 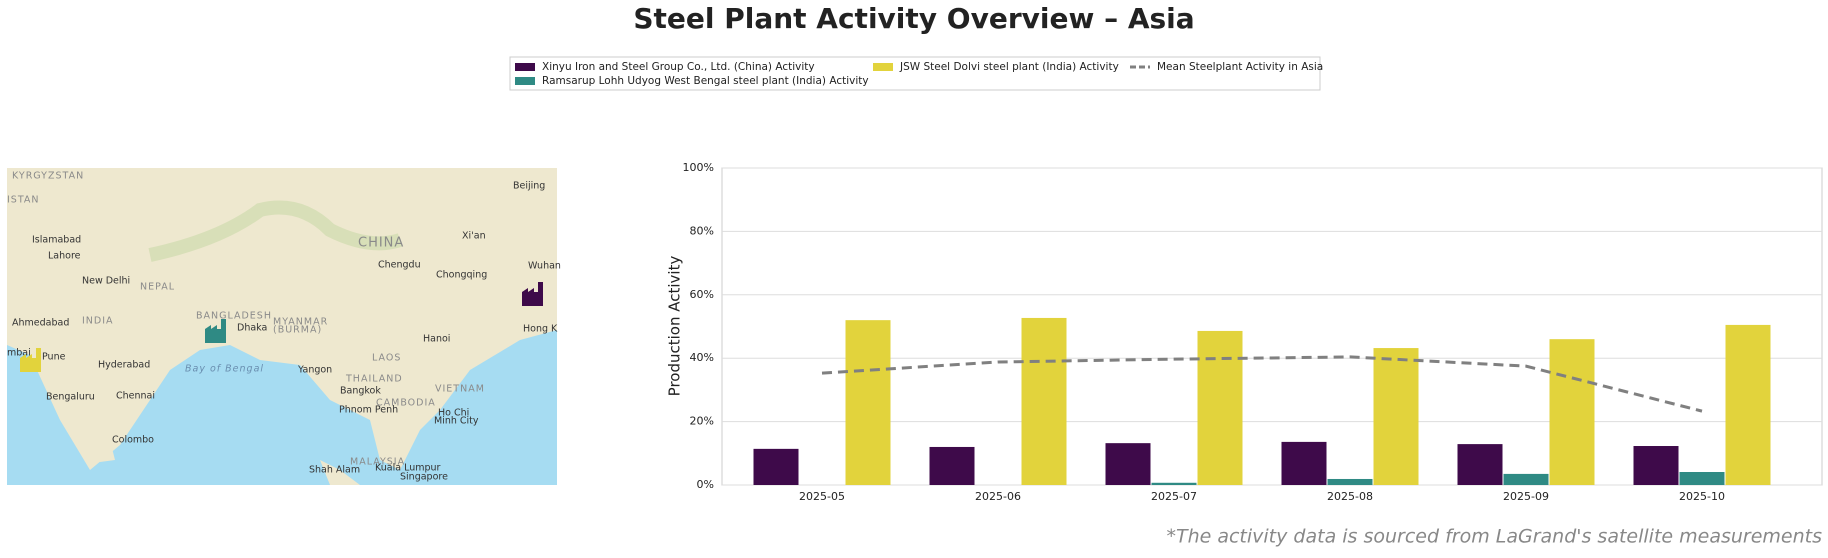 I want to click on map-label: Chennai, so click(x=135, y=396).